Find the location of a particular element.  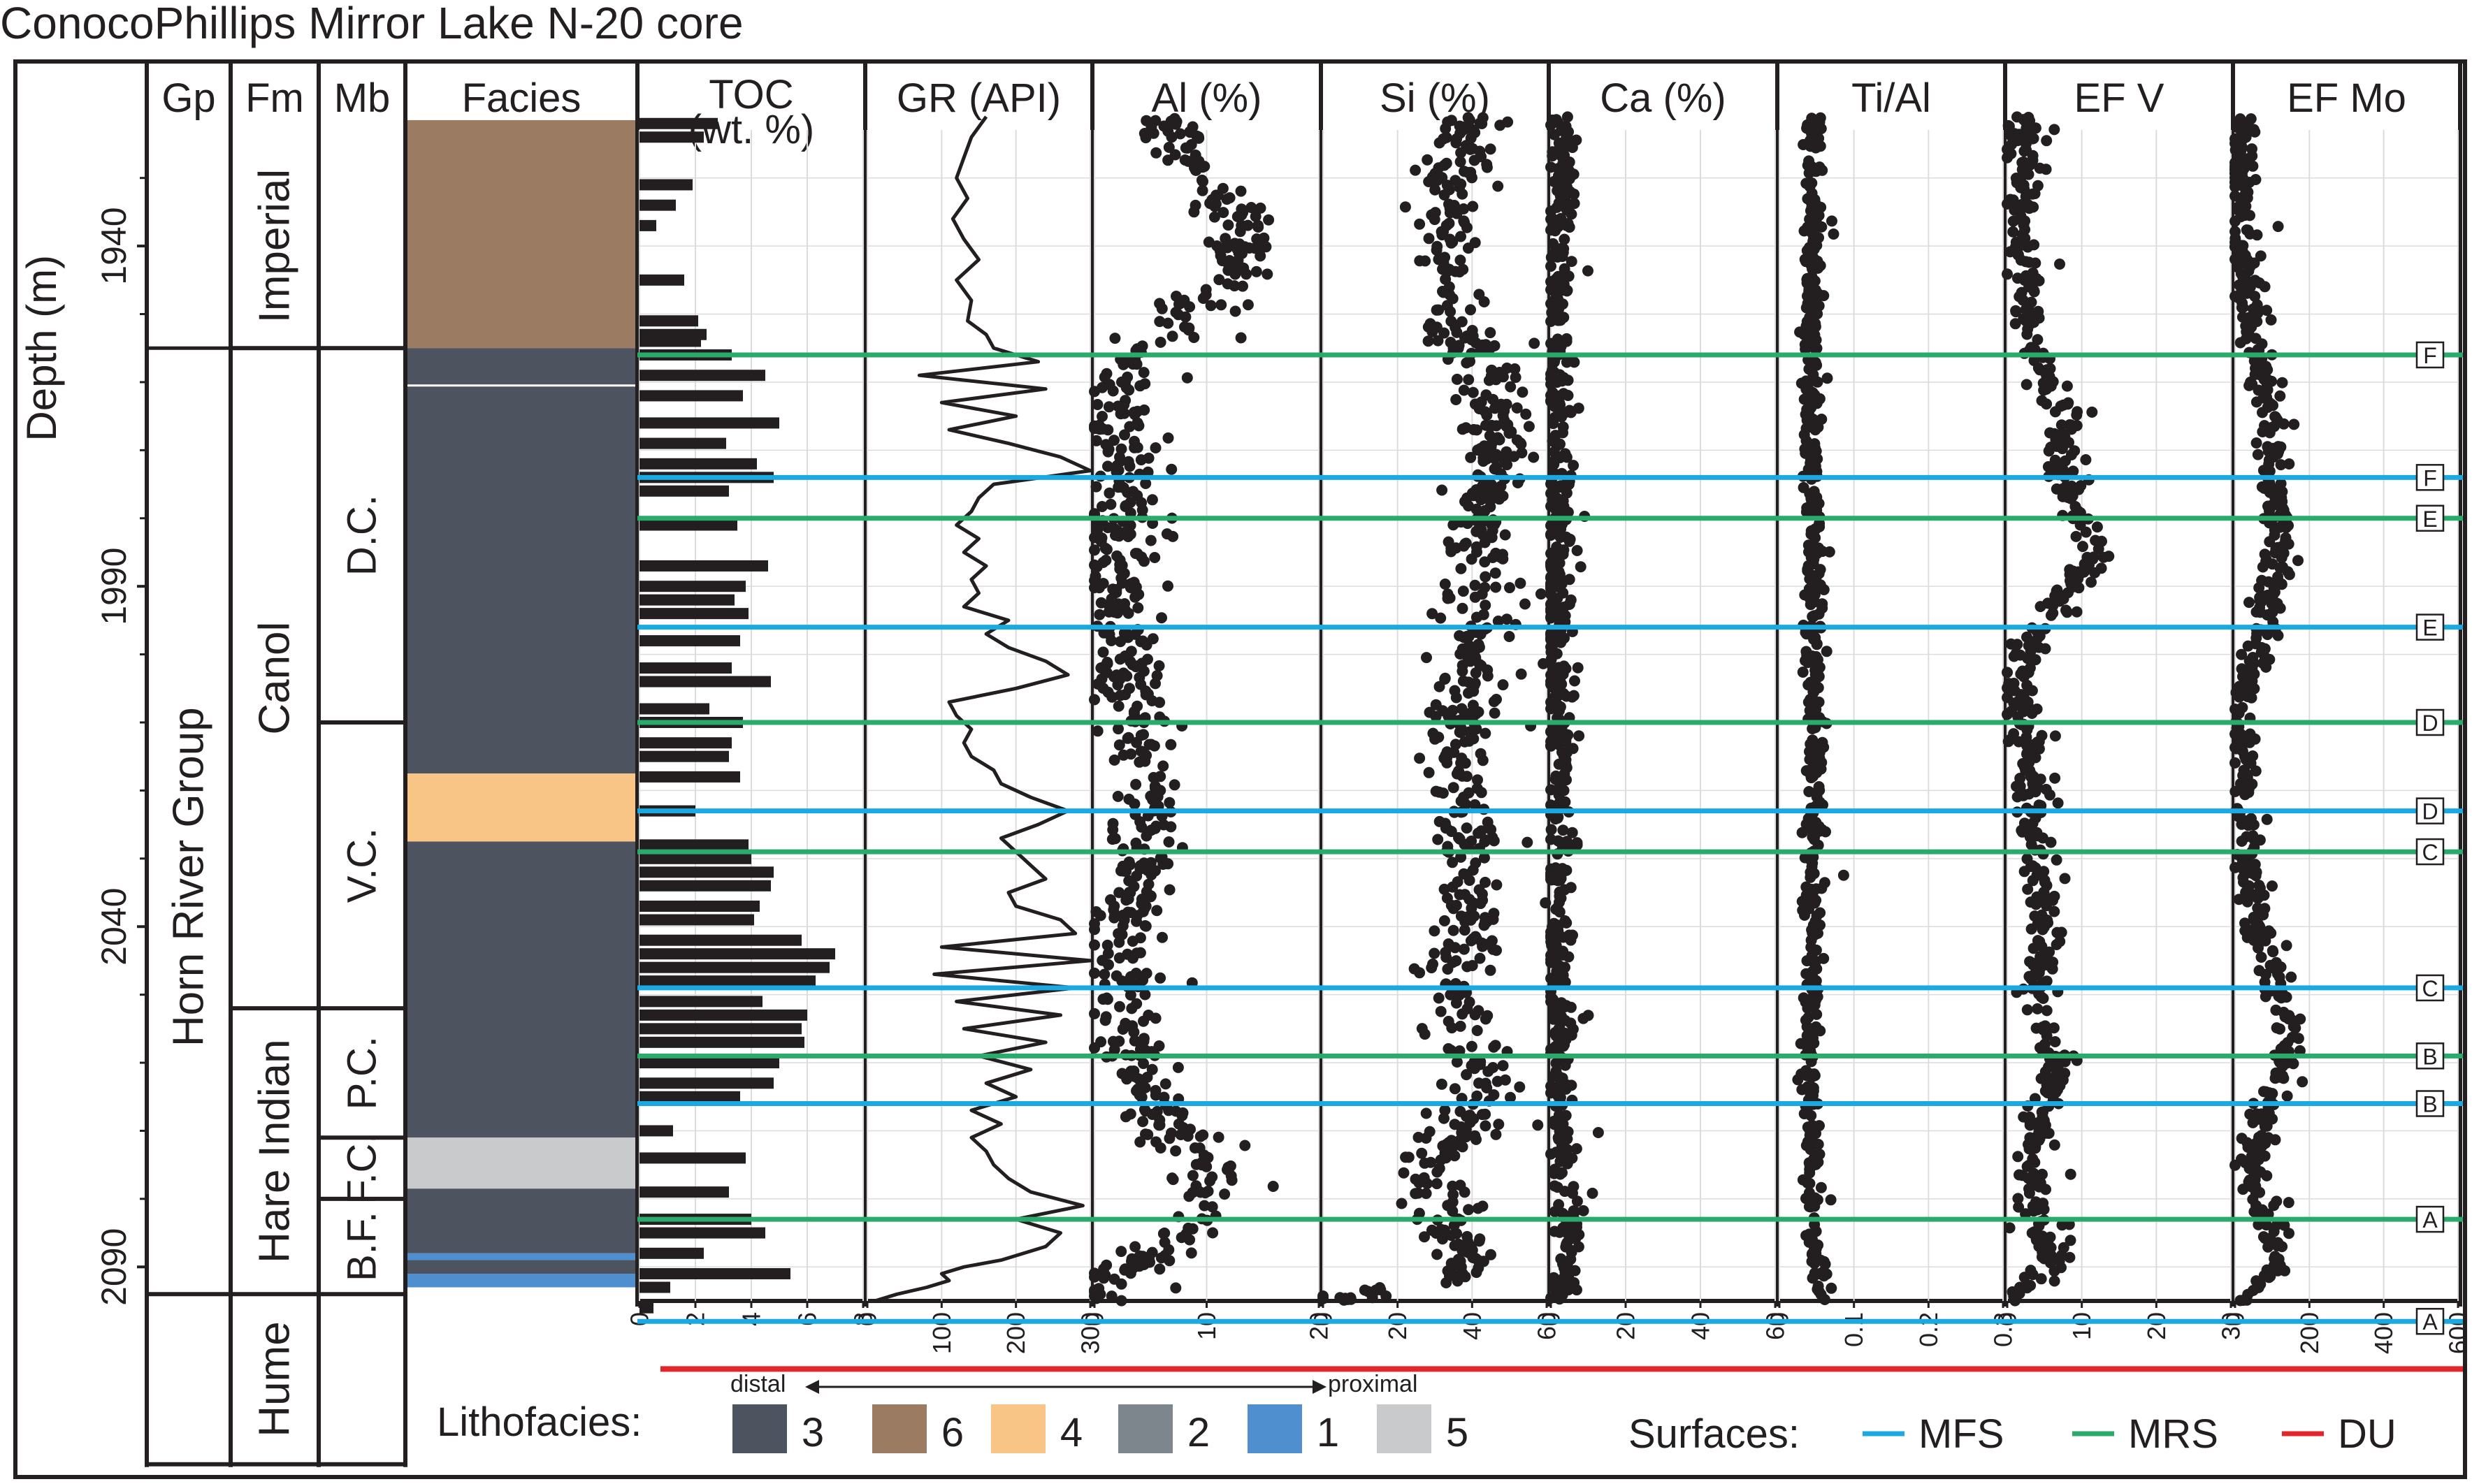

header-gp: Gp is located at coordinates (188, 98).